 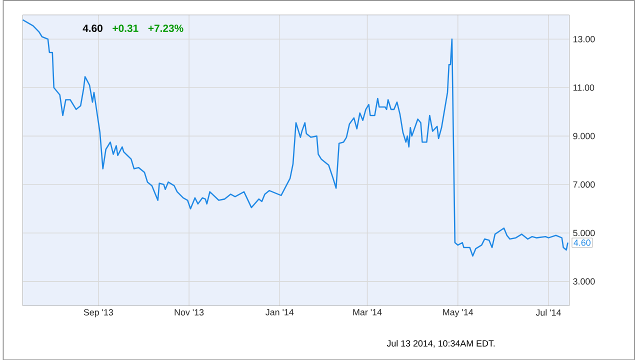 What do you see at coordinates (584, 136) in the screenshot?
I see `y-tick-label: 9.000` at bounding box center [584, 136].